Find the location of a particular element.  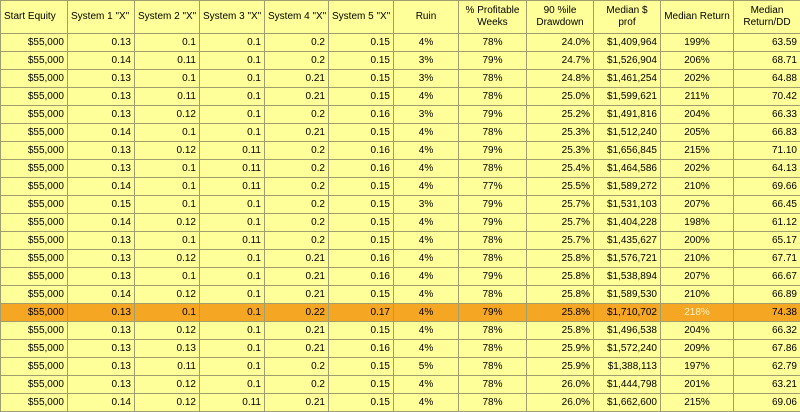

cell-median-profit: $1,538,894 is located at coordinates (627, 277).